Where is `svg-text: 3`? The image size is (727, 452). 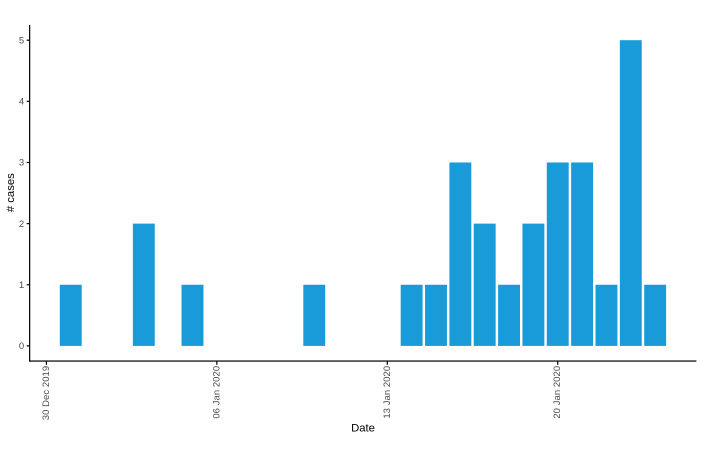 svg-text: 3 is located at coordinates (21, 163).